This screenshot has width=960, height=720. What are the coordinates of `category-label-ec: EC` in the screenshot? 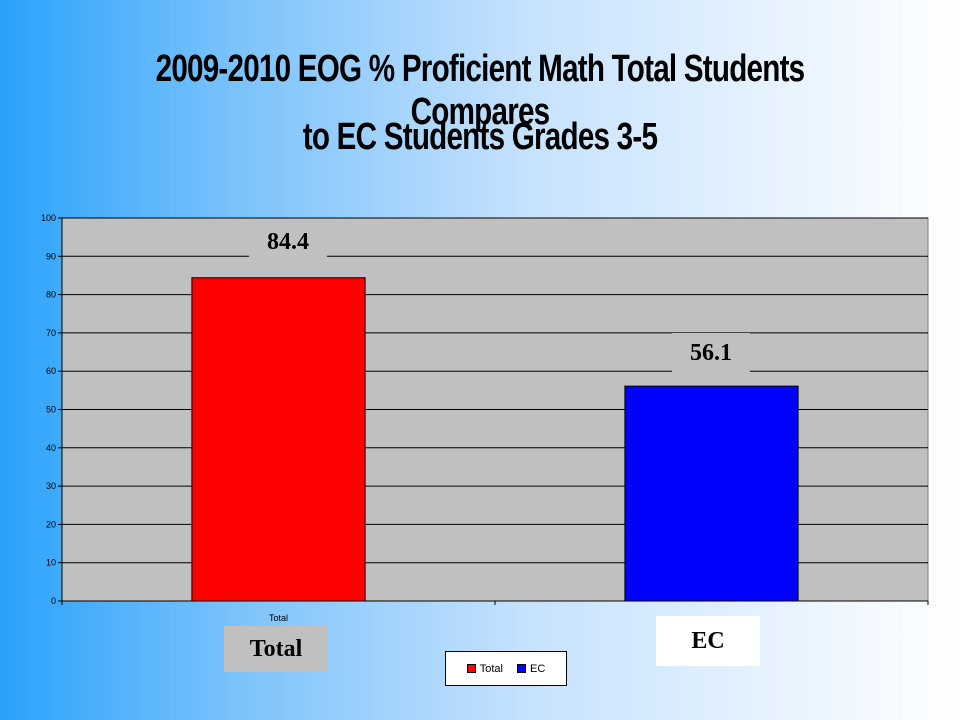 It's located at (708, 641).